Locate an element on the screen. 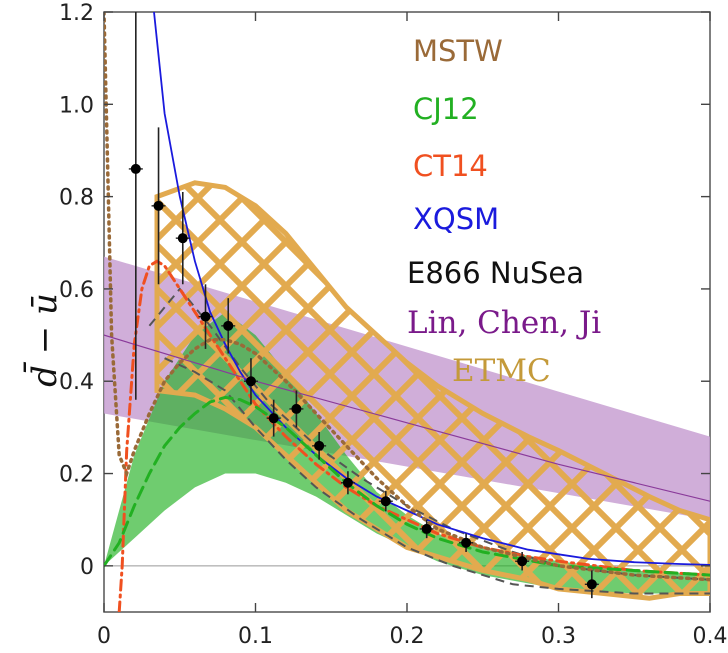  y-tick-label: 0.4 is located at coordinates (76, 382).